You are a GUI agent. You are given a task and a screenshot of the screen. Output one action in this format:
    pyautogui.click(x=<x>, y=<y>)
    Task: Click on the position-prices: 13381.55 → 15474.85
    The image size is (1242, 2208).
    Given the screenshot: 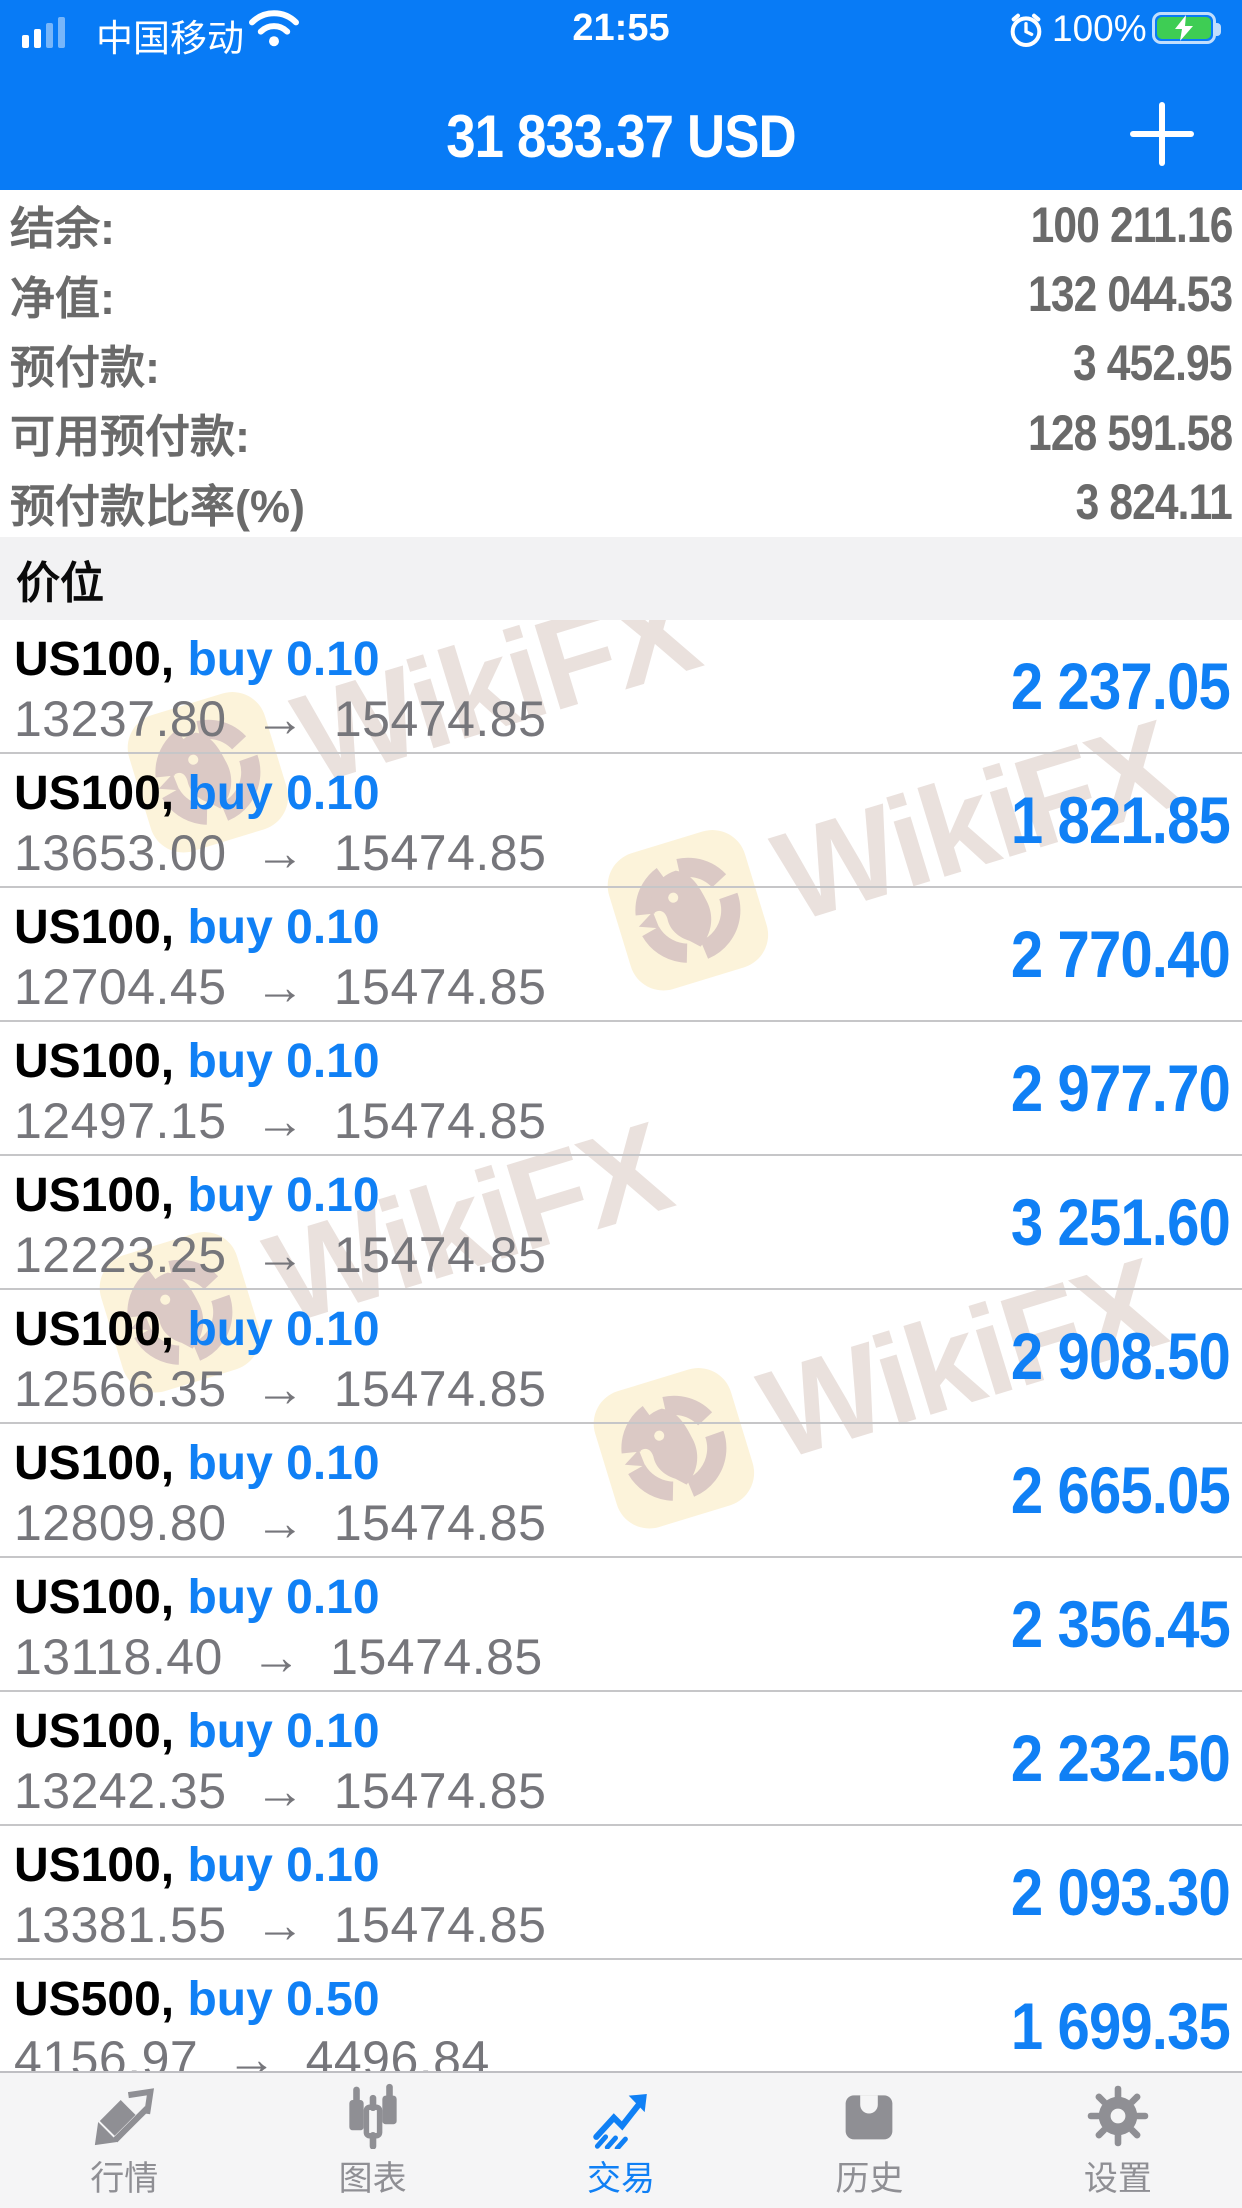 What is the action you would take?
    pyautogui.click(x=280, y=1925)
    